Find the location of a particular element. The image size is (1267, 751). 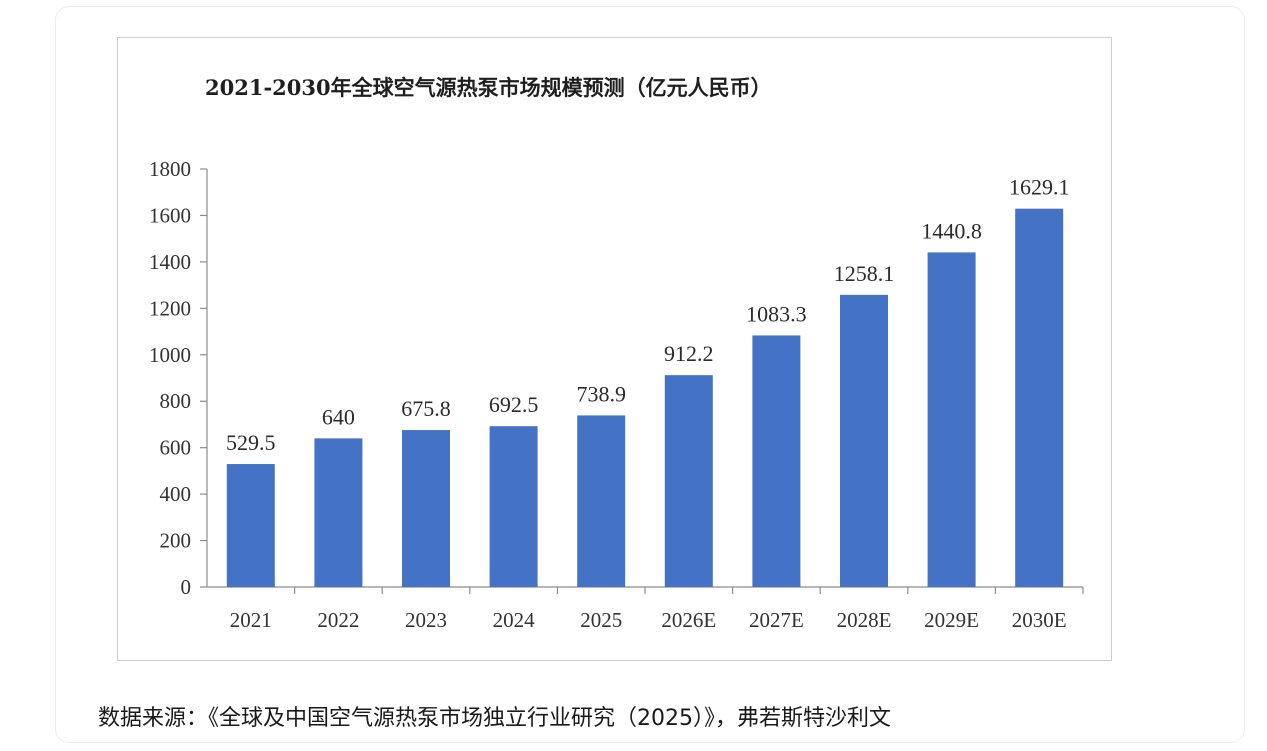

x-tick-label: 2029E is located at coordinates (951, 620).